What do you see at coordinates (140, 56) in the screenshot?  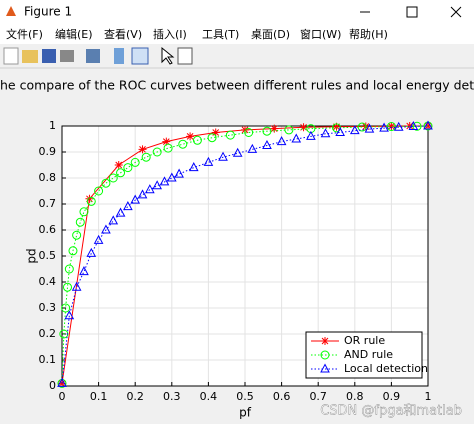 I see `tool-legend` at bounding box center [140, 56].